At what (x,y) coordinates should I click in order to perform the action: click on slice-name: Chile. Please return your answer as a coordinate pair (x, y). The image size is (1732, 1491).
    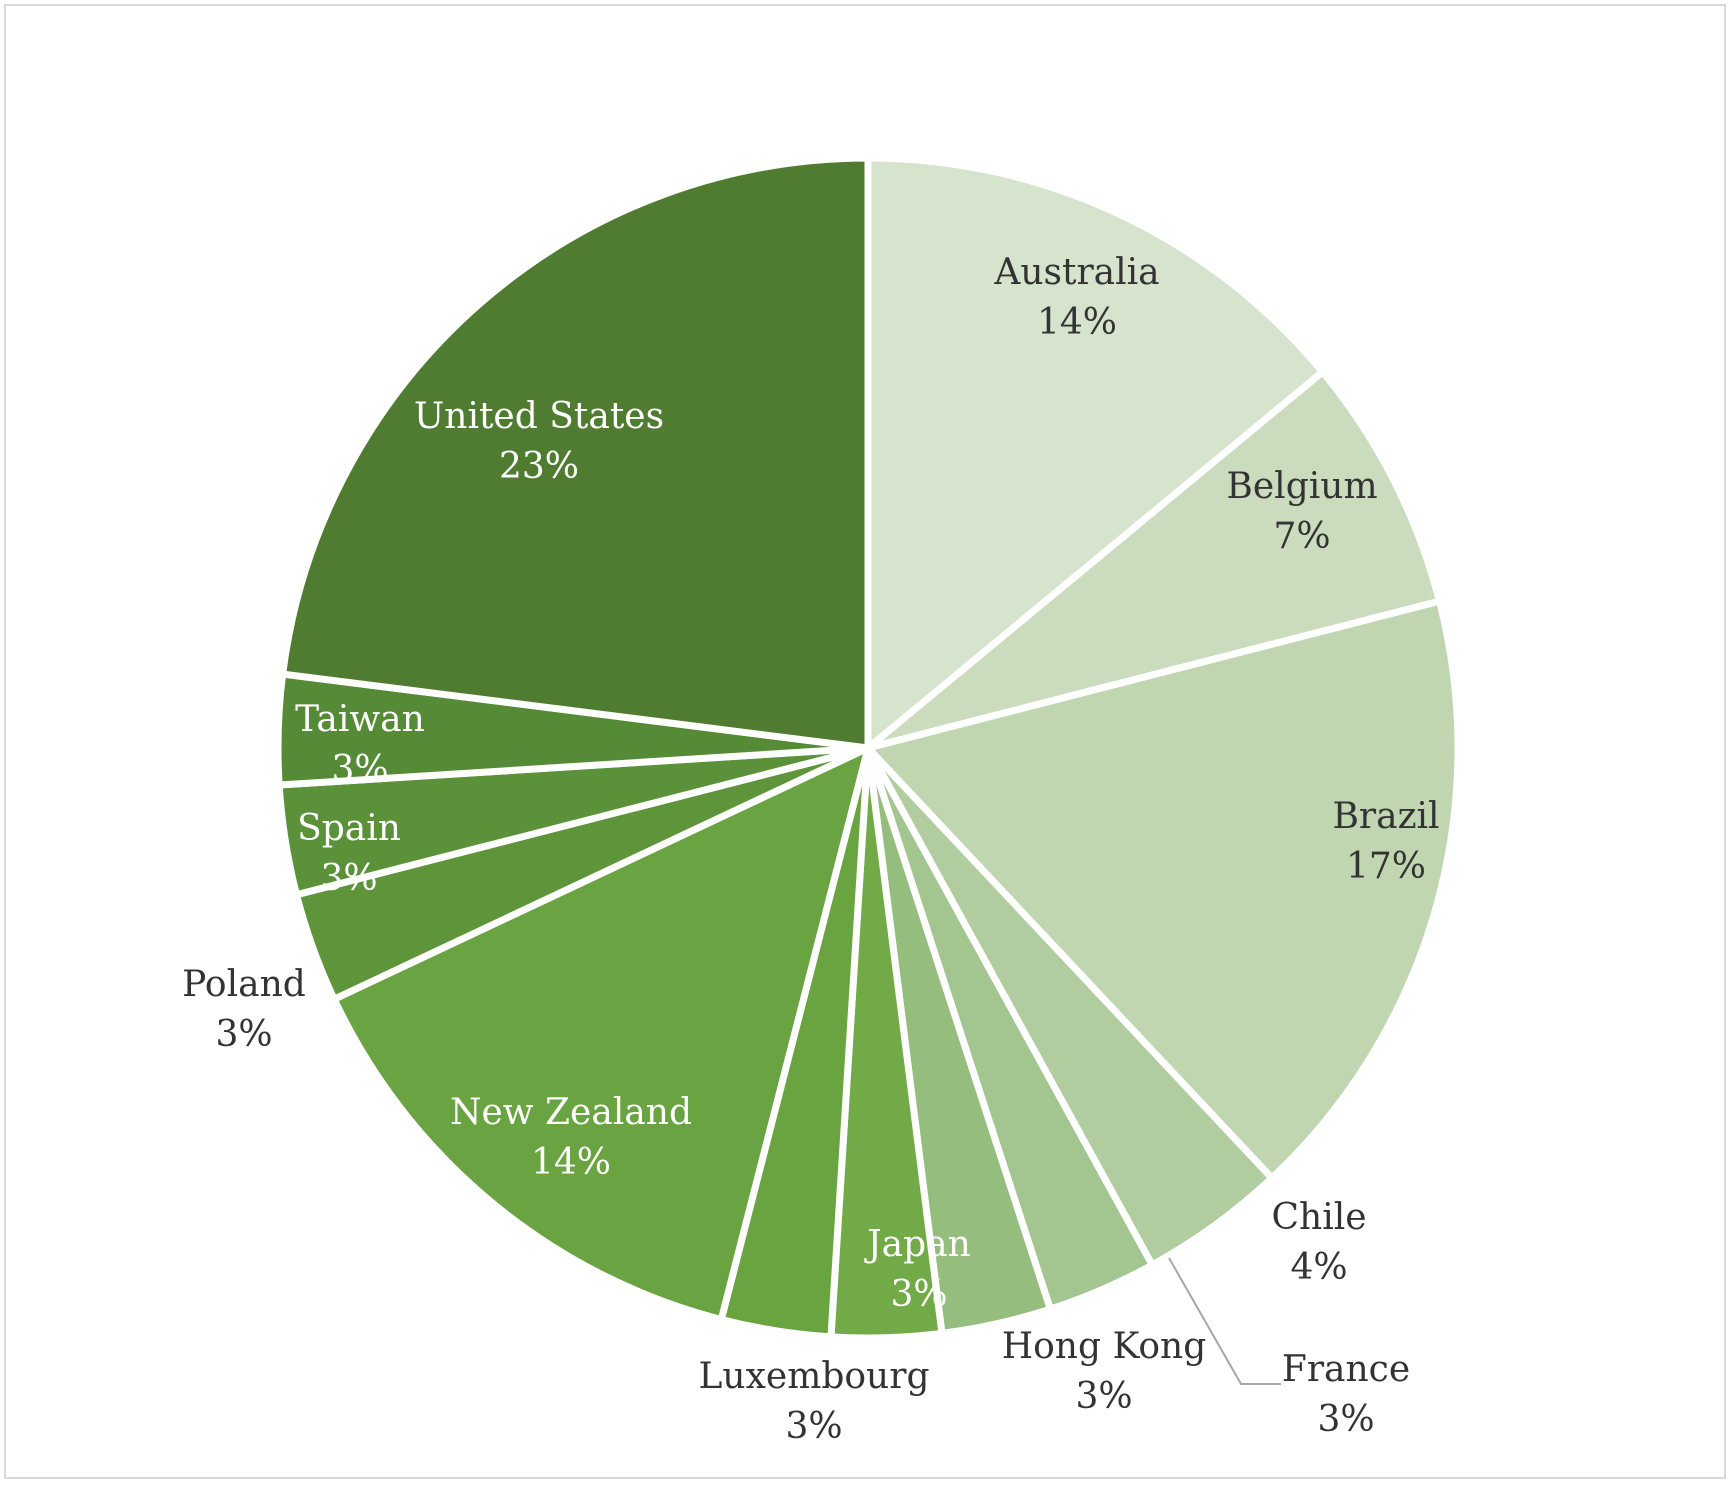
    Looking at the image, I should click on (1318, 1217).